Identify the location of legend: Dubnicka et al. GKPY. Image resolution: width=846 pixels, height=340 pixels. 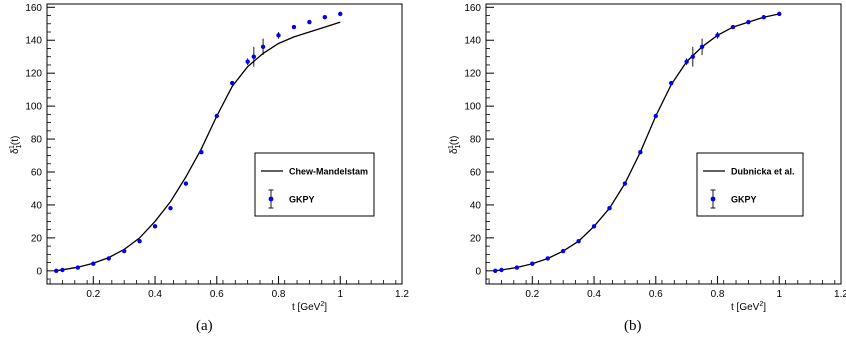
(750, 184).